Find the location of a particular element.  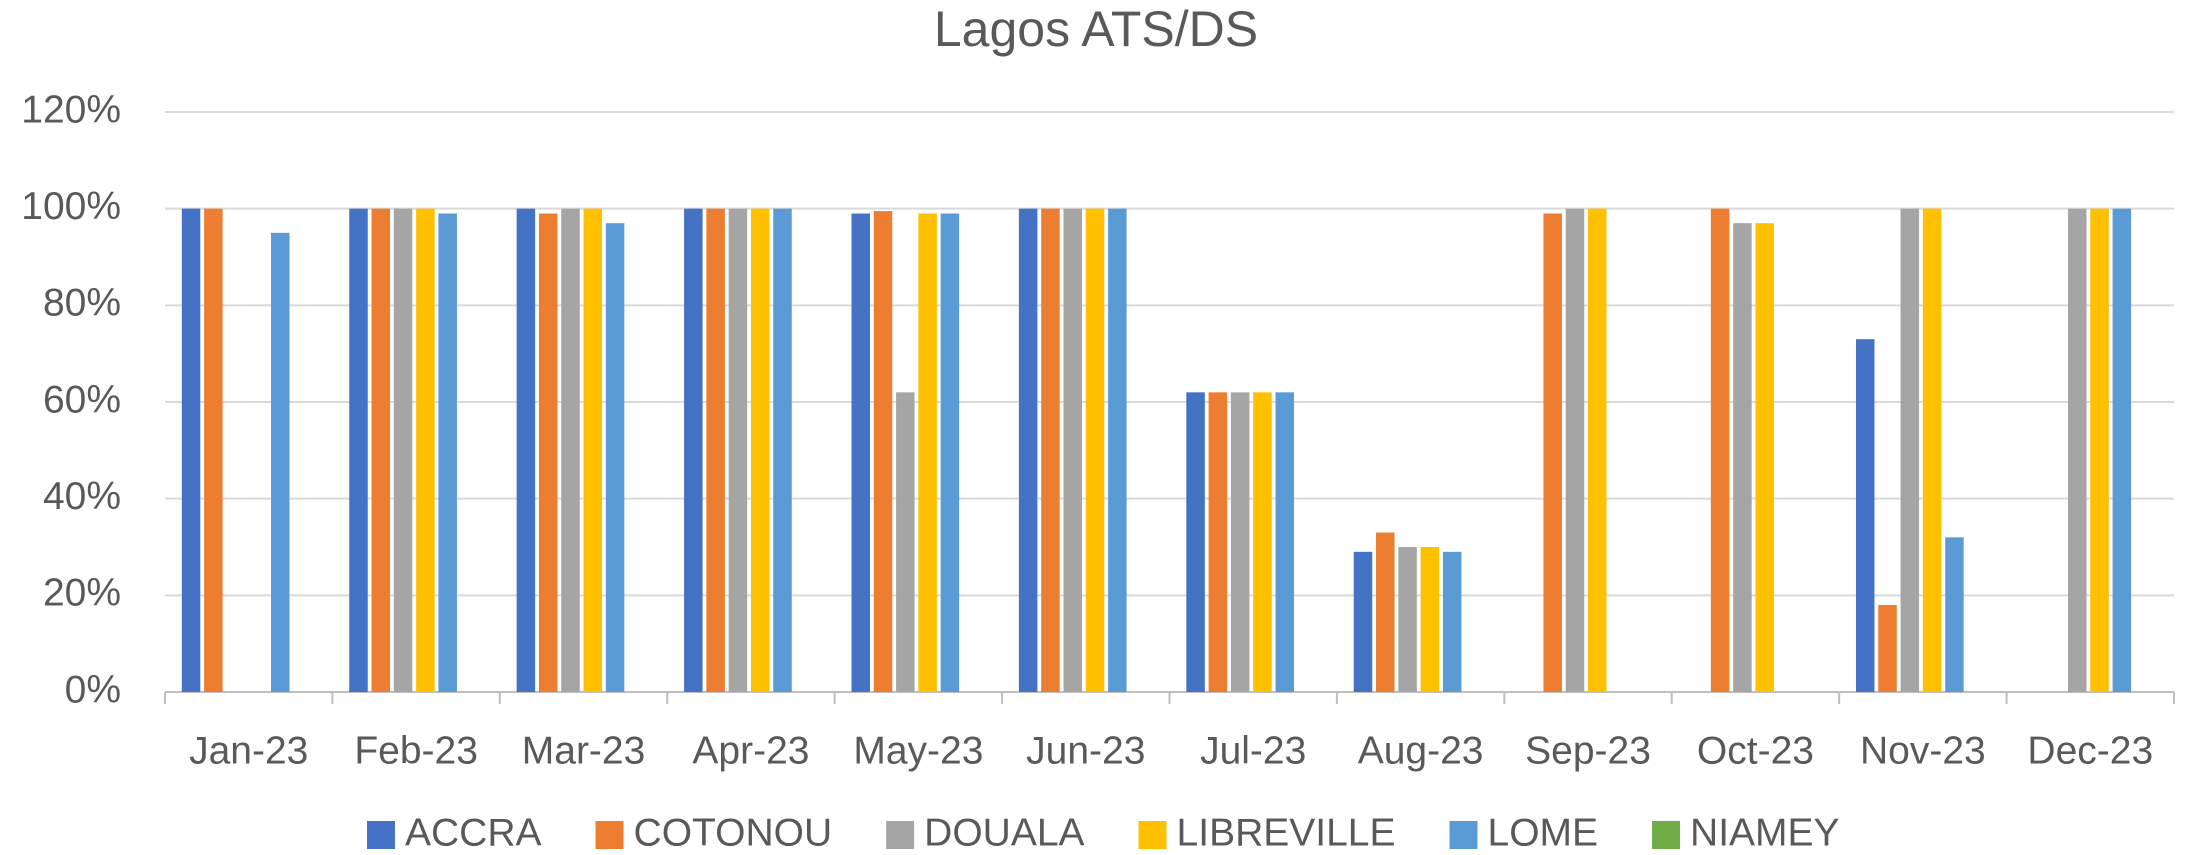

x-tick-label: Feb-23 is located at coordinates (416, 750).